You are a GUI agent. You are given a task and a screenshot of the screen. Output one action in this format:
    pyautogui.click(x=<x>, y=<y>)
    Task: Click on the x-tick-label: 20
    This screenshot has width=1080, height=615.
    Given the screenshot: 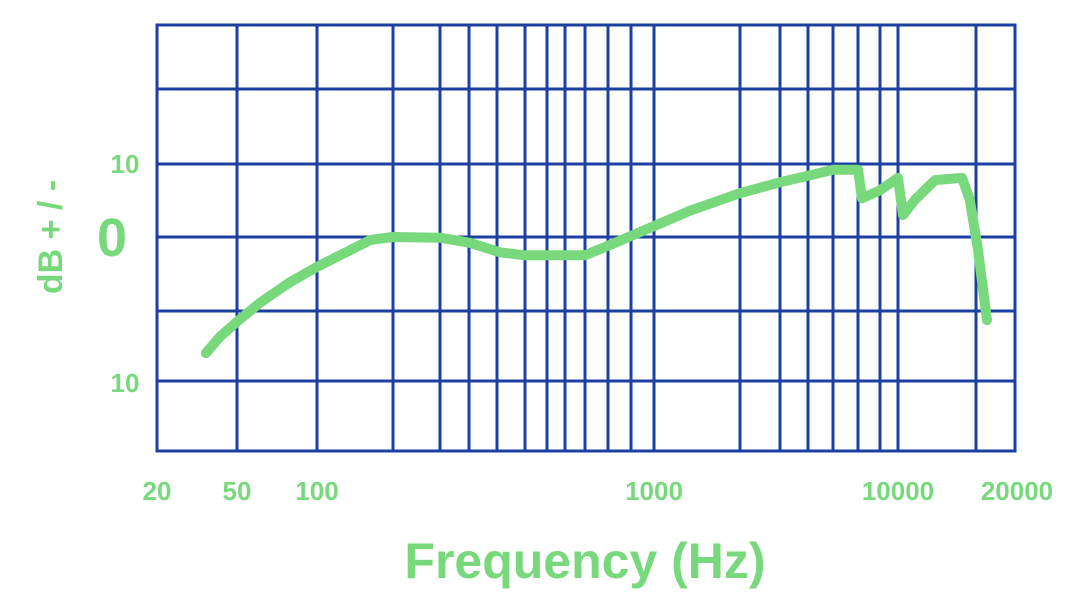 What is the action you would take?
    pyautogui.click(x=157, y=491)
    